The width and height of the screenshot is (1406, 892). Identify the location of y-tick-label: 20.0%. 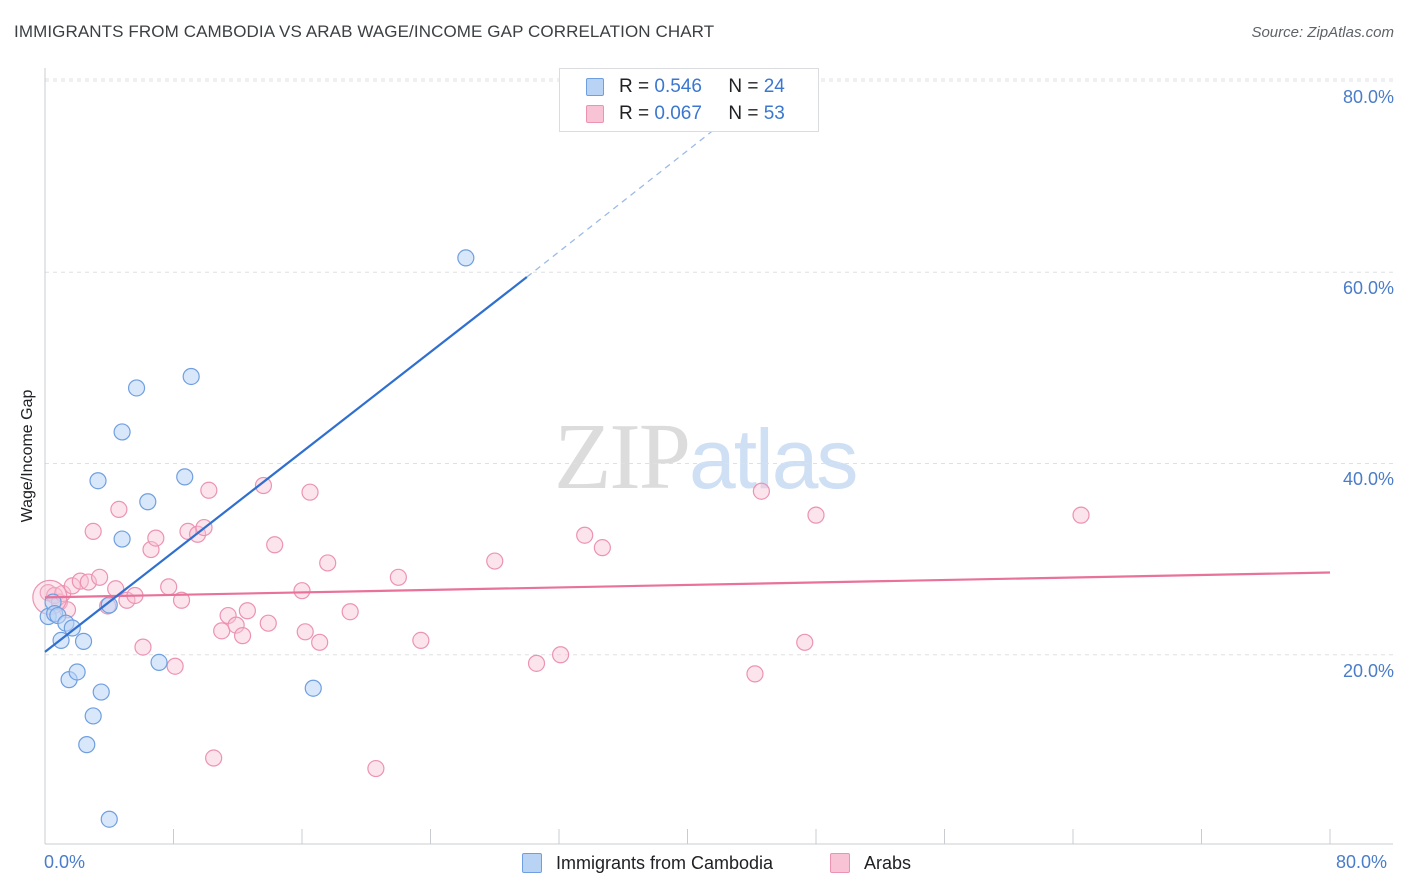
(1368, 671).